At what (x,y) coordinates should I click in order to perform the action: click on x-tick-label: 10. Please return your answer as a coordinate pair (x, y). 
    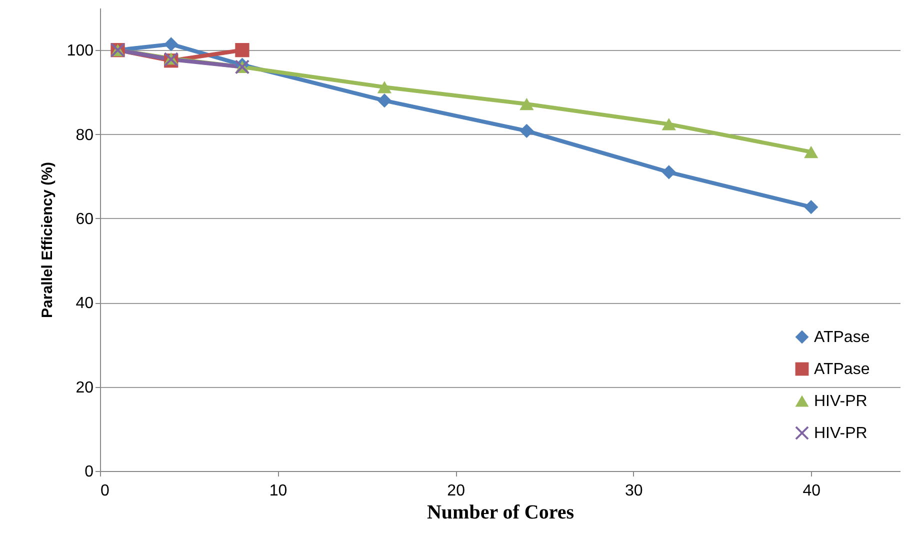
    Looking at the image, I should click on (278, 491).